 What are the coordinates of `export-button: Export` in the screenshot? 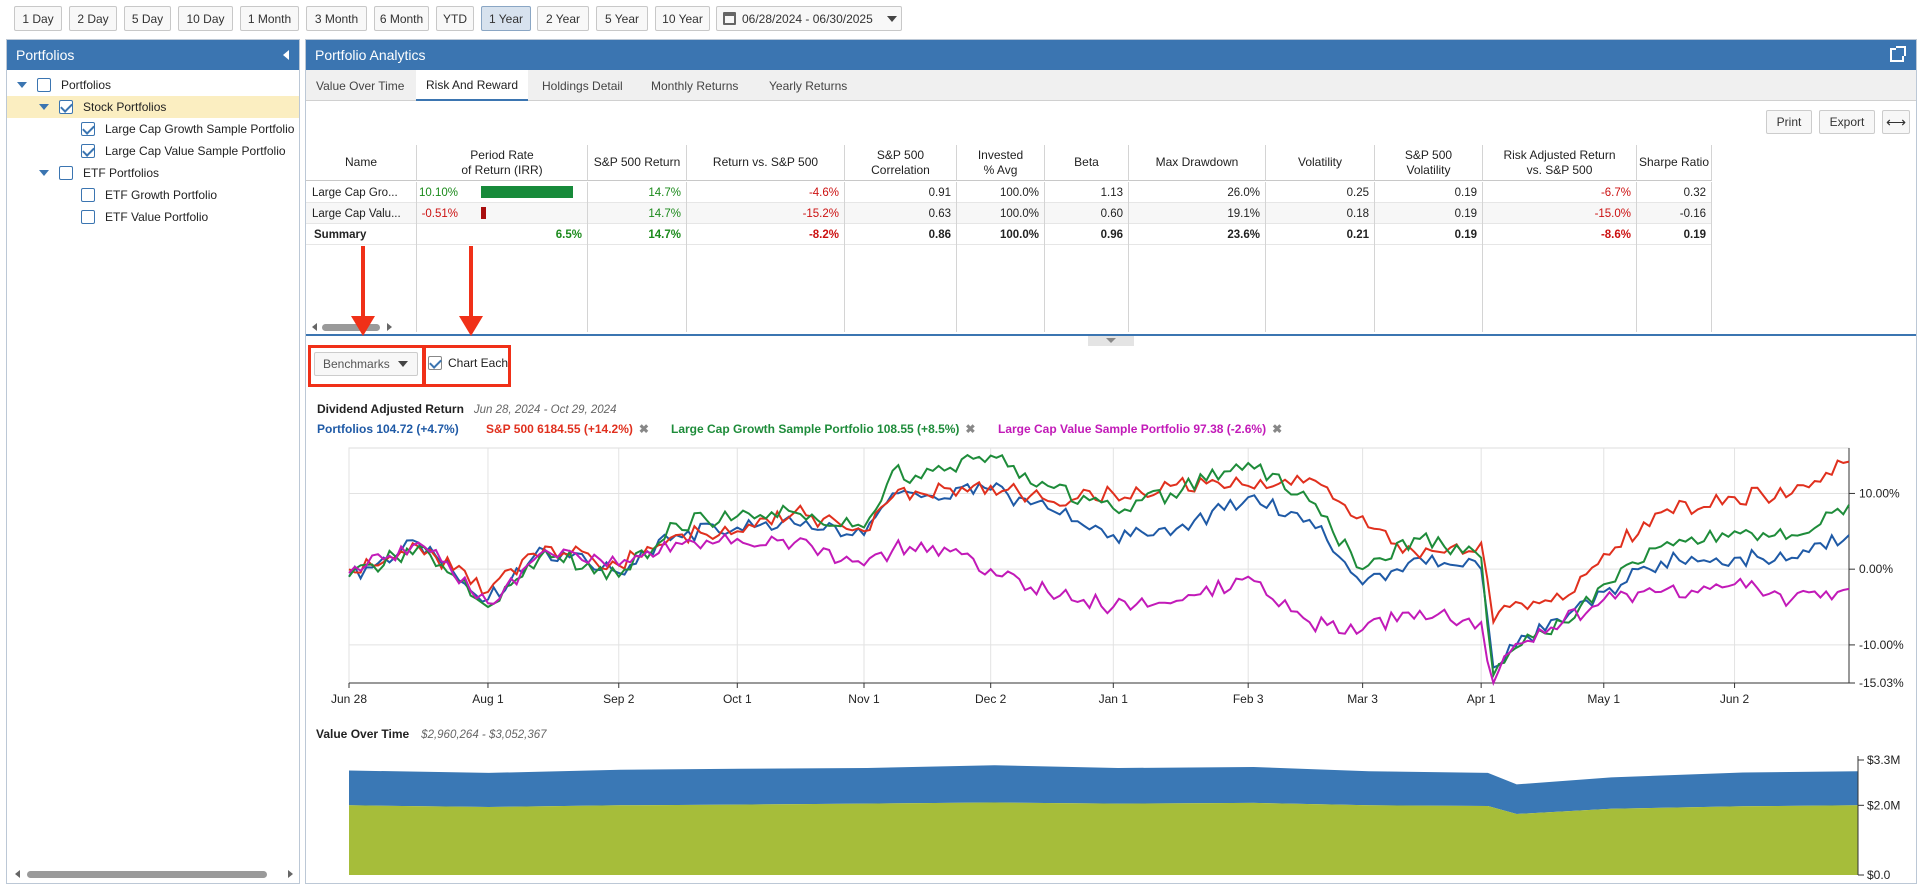 It's located at (1847, 122).